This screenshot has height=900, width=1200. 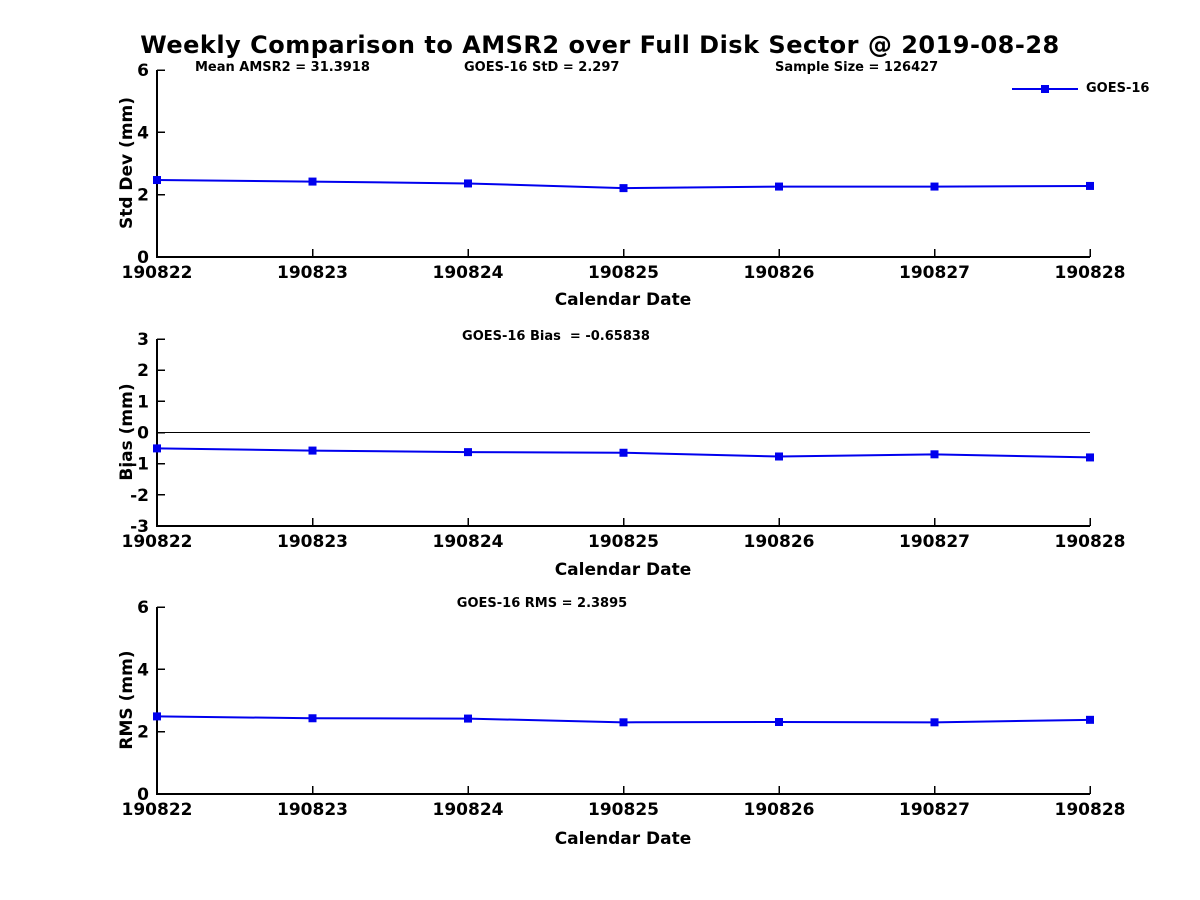 What do you see at coordinates (556, 336) in the screenshot?
I see `annotation-goes16-bias: GOES-16 Bias = -0.65838` at bounding box center [556, 336].